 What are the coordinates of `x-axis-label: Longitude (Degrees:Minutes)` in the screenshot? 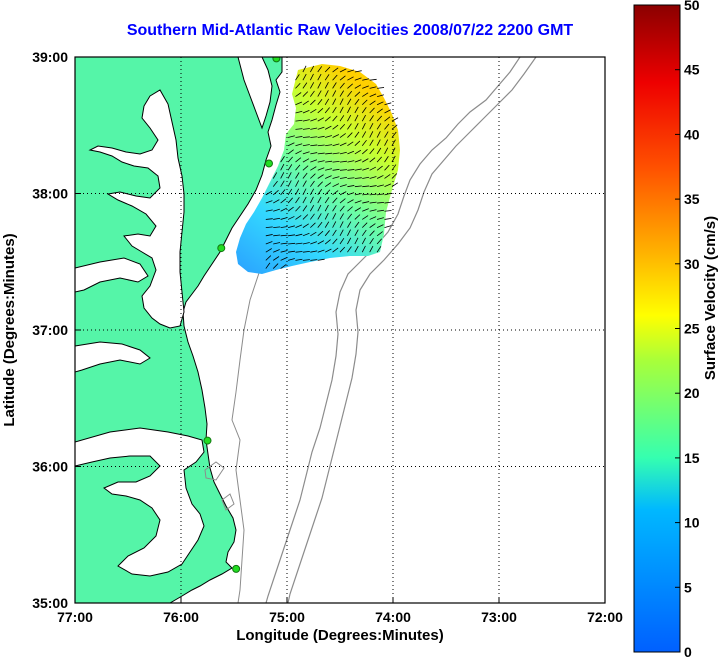 It's located at (340, 635).